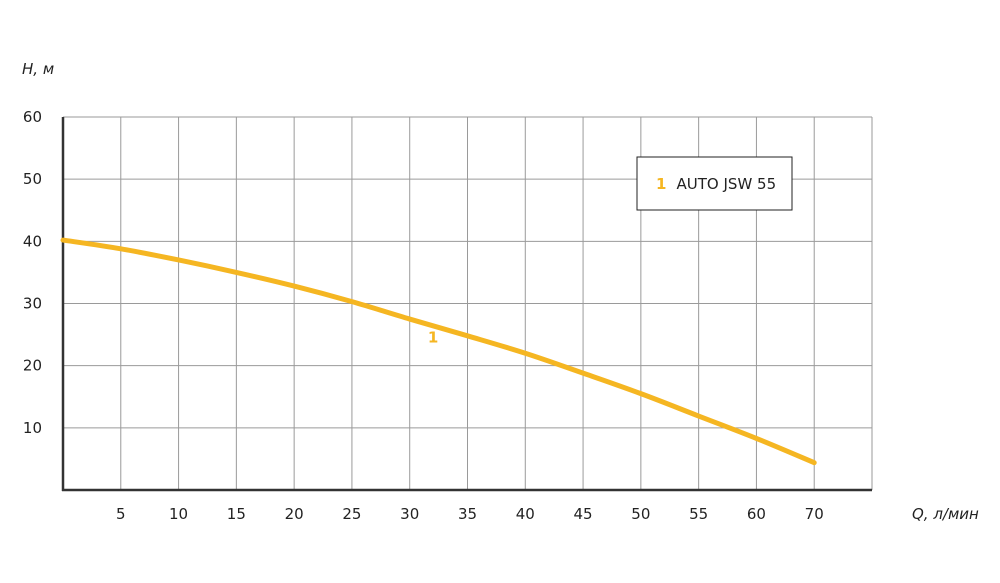  Describe the element at coordinates (32, 272) in the screenshot. I see `y-tick-labels: 10 20 30 40 50 60` at that location.